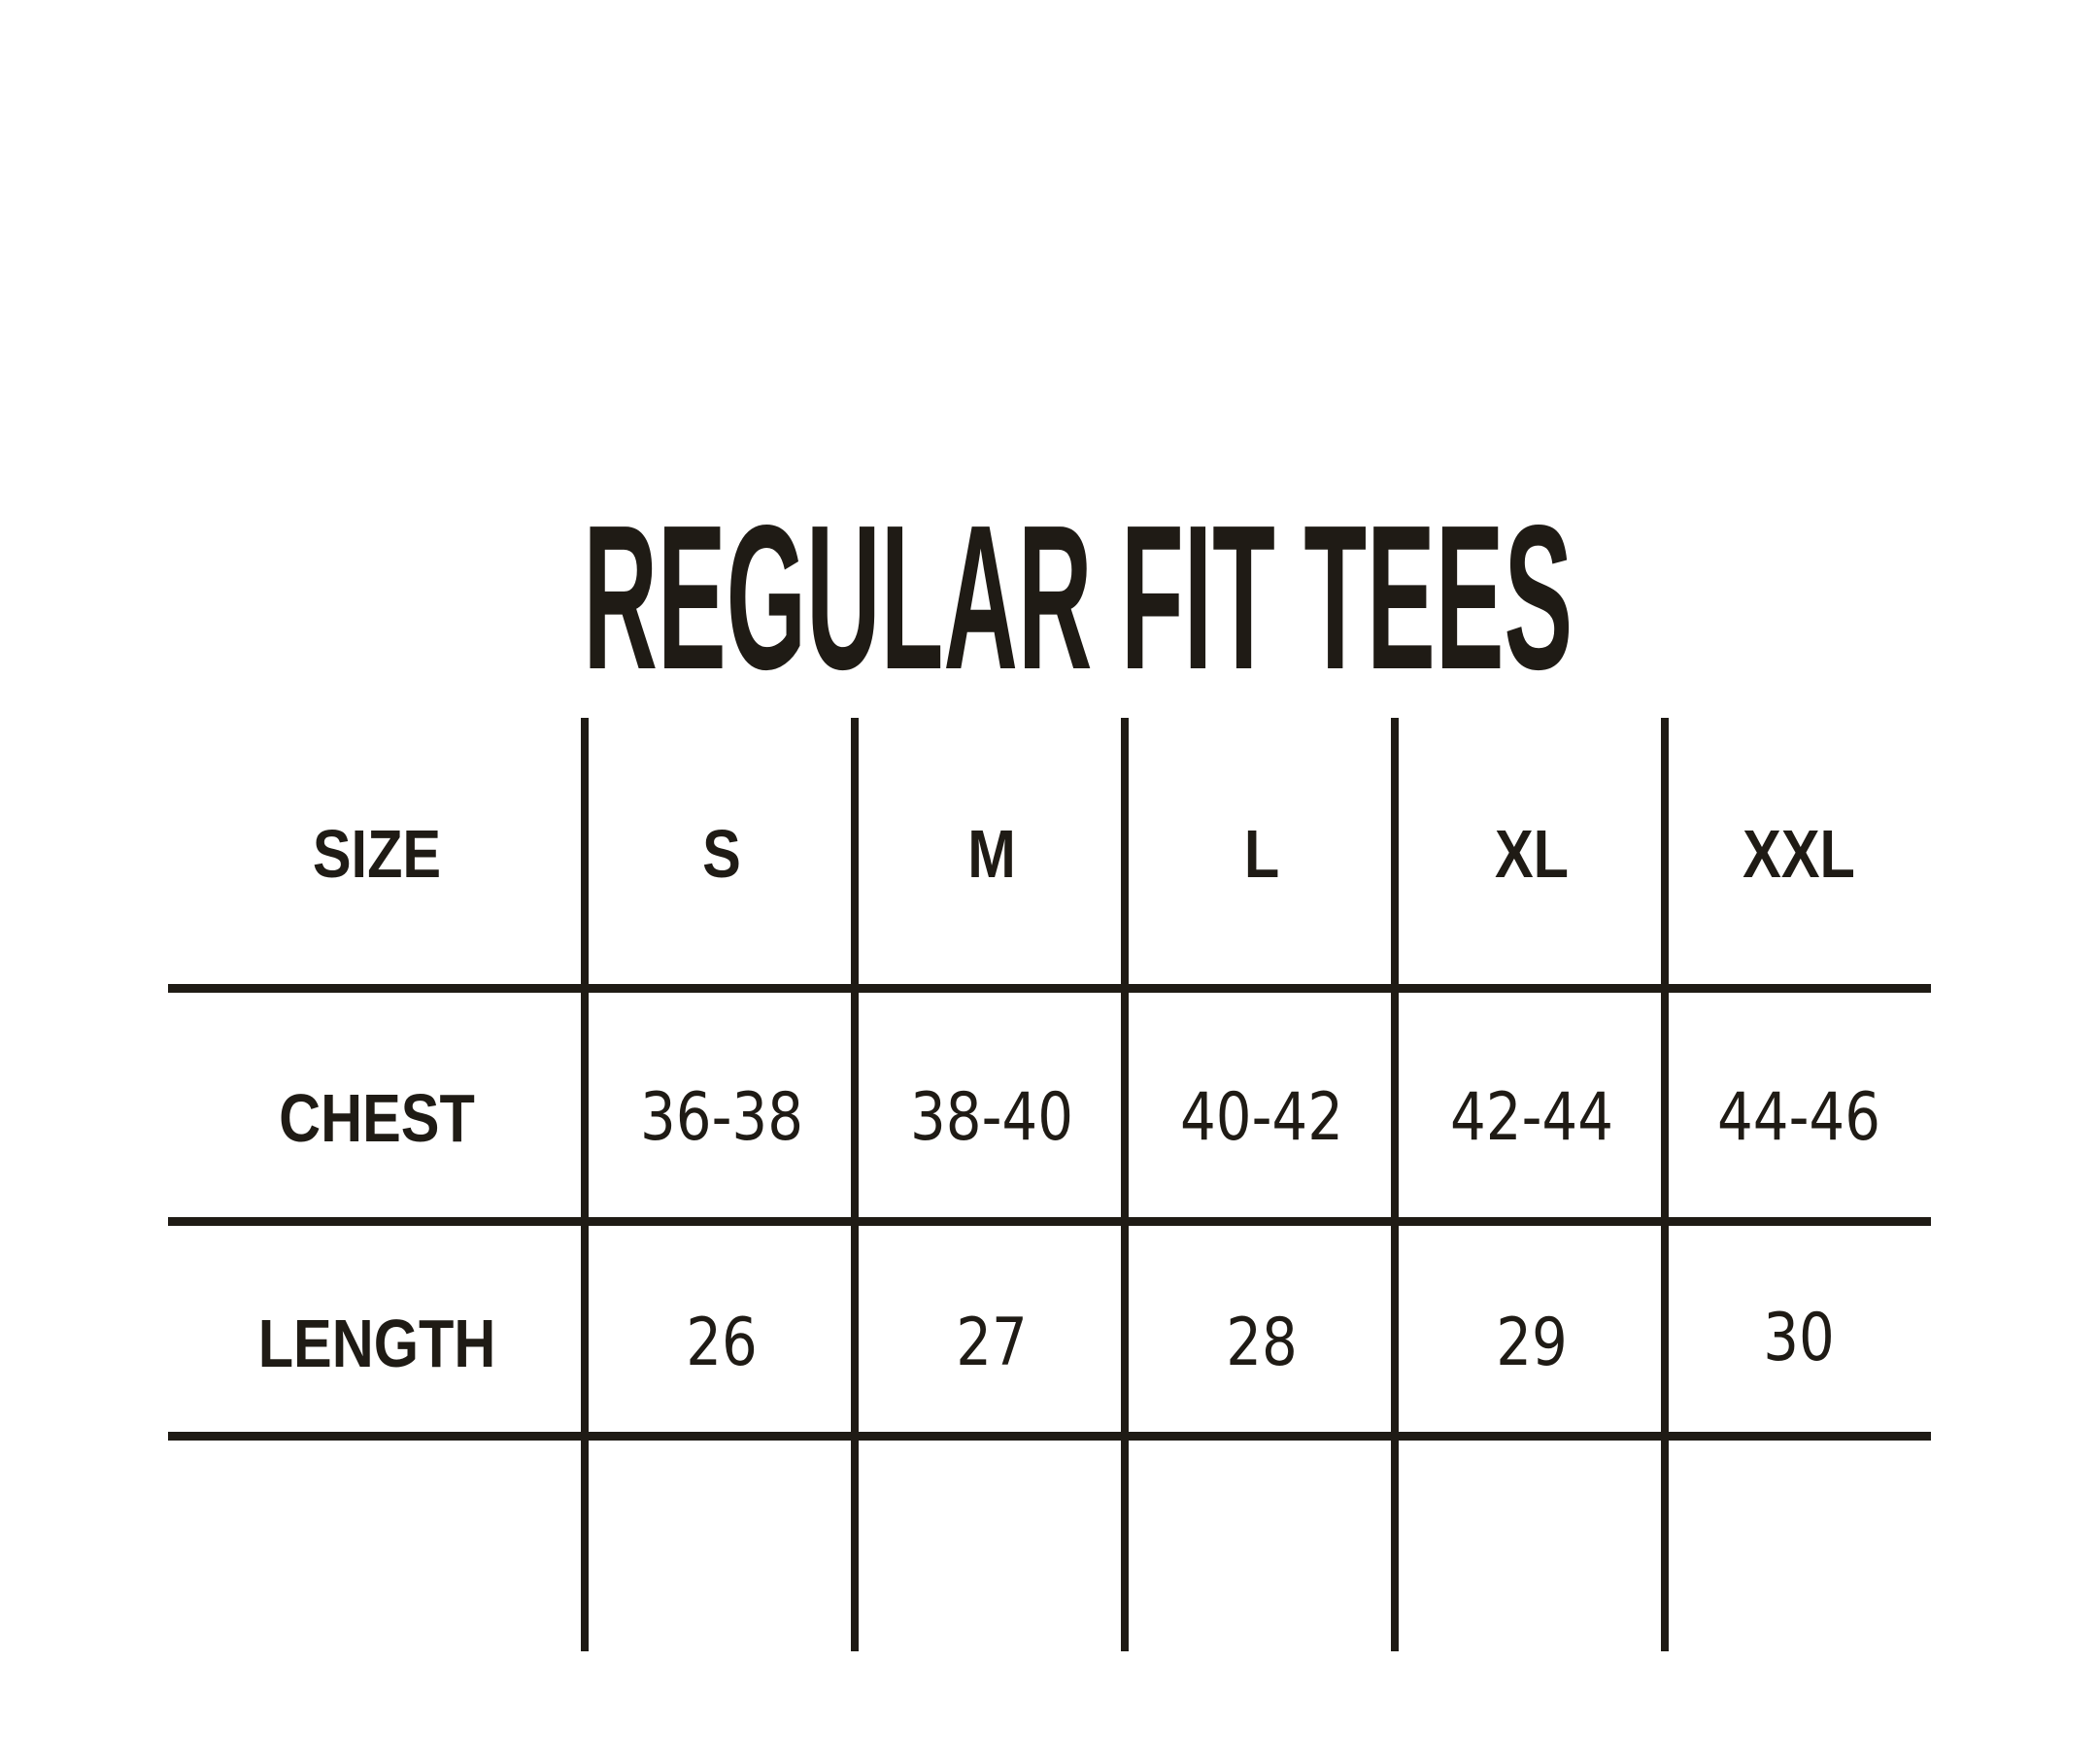 This screenshot has height=1764, width=2098. I want to click on length-value-s: 26, so click(722, 1343).